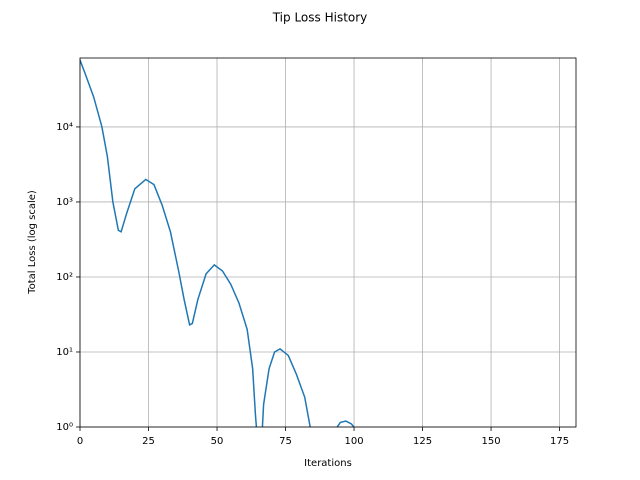 Image resolution: width=640 pixels, height=480 pixels. What do you see at coordinates (422, 441) in the screenshot?
I see `x-tick-label: 125` at bounding box center [422, 441].